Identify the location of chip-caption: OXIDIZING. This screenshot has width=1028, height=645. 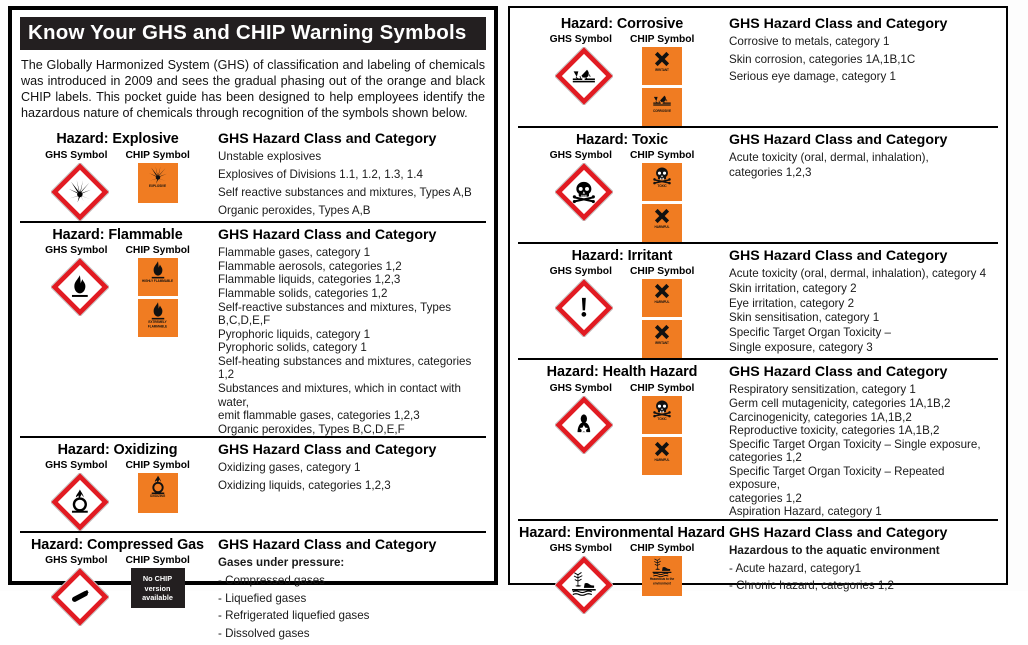
(157, 496).